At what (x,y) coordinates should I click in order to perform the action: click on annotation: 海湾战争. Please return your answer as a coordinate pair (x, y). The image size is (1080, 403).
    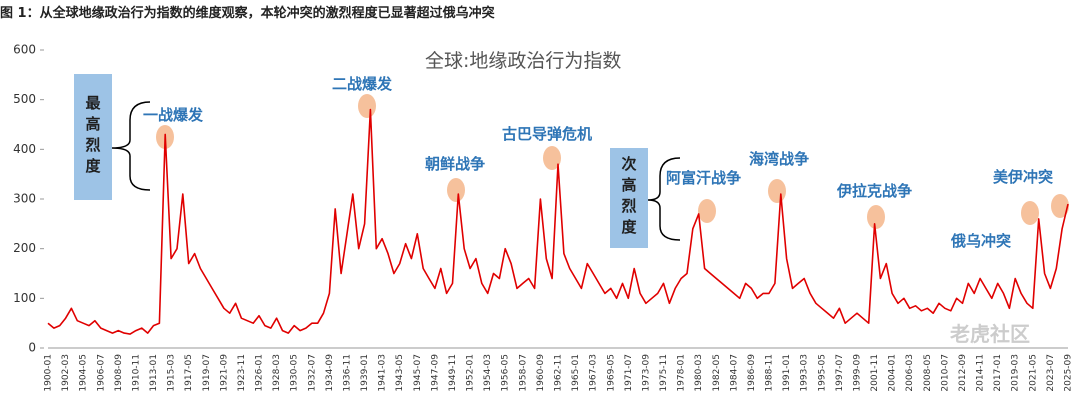
    Looking at the image, I should click on (779, 159).